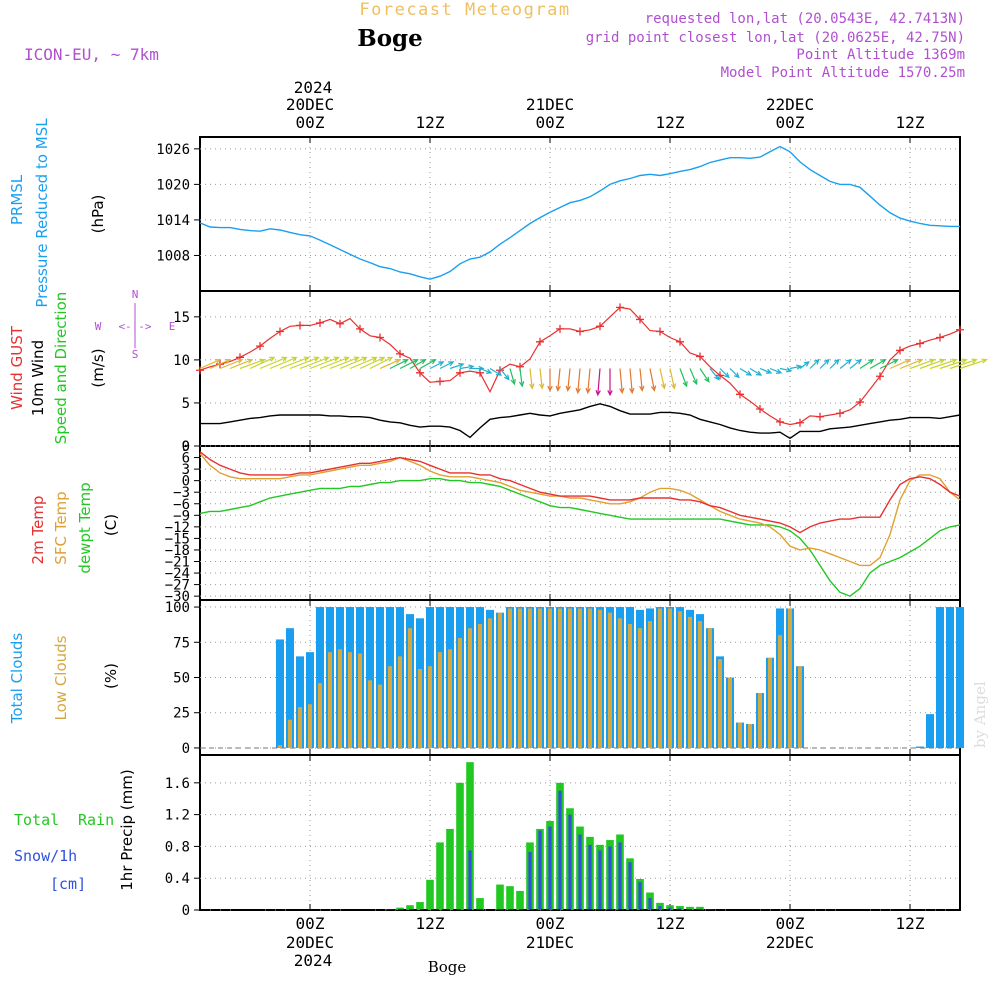 Image resolution: width=1000 pixels, height=1000 pixels. What do you see at coordinates (670, 122) in the screenshot?
I see `top-tick-label: 12Z` at bounding box center [670, 122].